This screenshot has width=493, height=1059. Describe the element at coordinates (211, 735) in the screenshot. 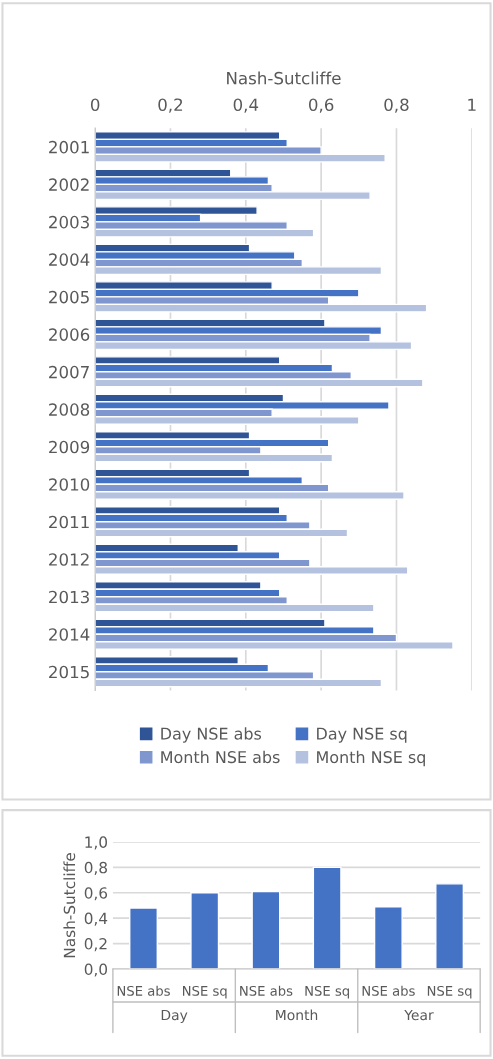

I see `legend-label: Day NSE abs` at that location.